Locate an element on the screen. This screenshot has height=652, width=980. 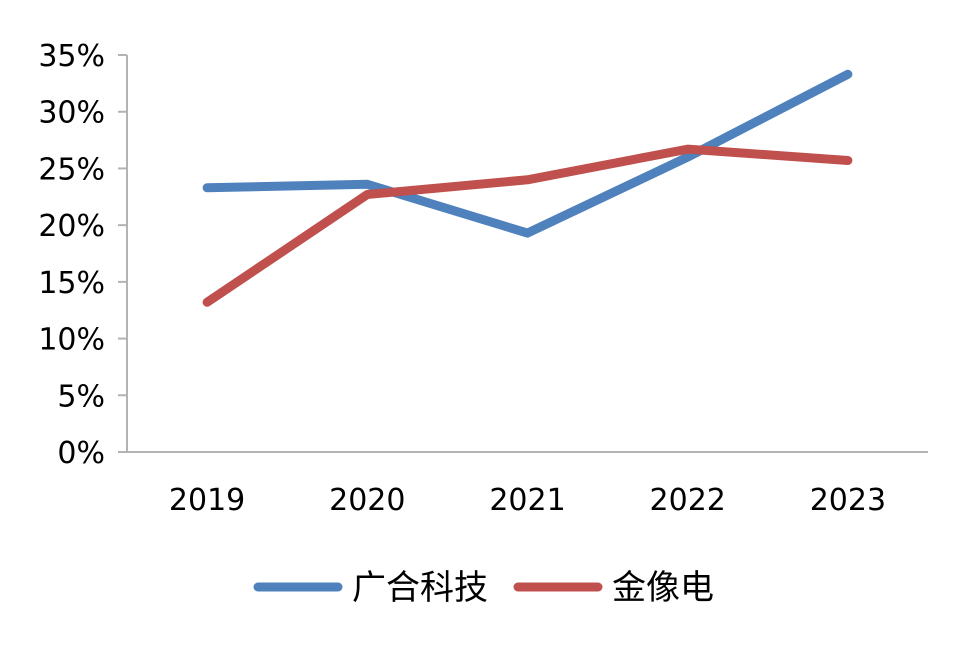
y-tick-label: 25% is located at coordinates (71, 169).